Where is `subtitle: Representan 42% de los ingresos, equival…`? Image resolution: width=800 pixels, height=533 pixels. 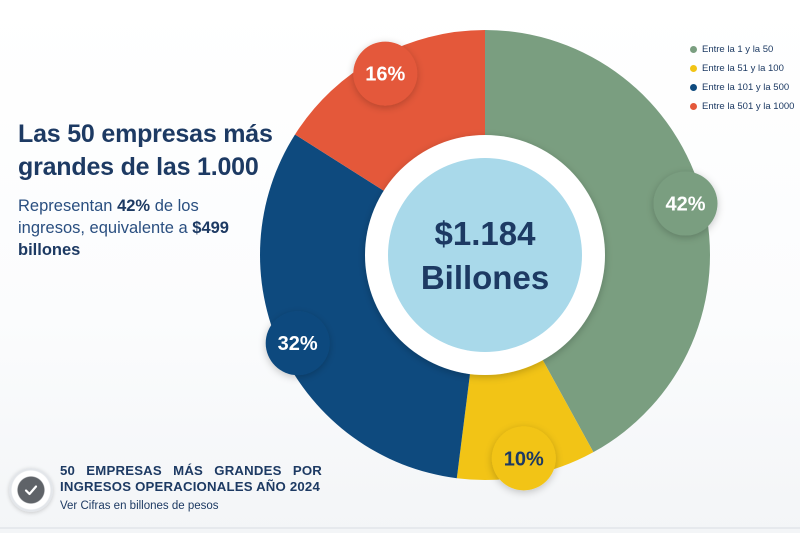 subtitle: Representan 42% de los ingresos, equival… is located at coordinates (143, 228).